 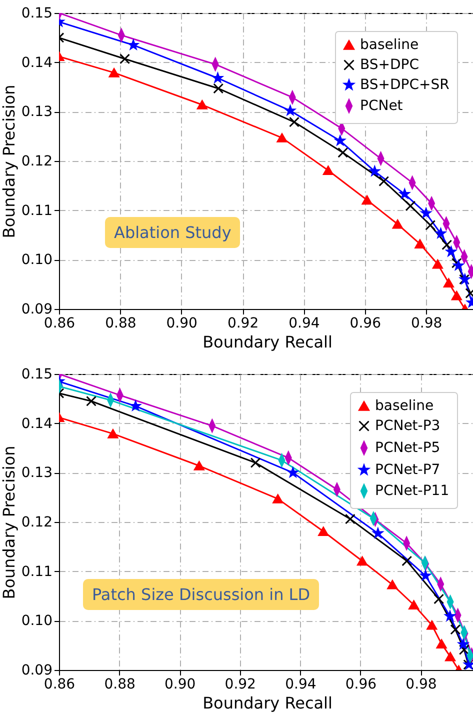 I want to click on legend-label: PCNet, so click(x=382, y=106).